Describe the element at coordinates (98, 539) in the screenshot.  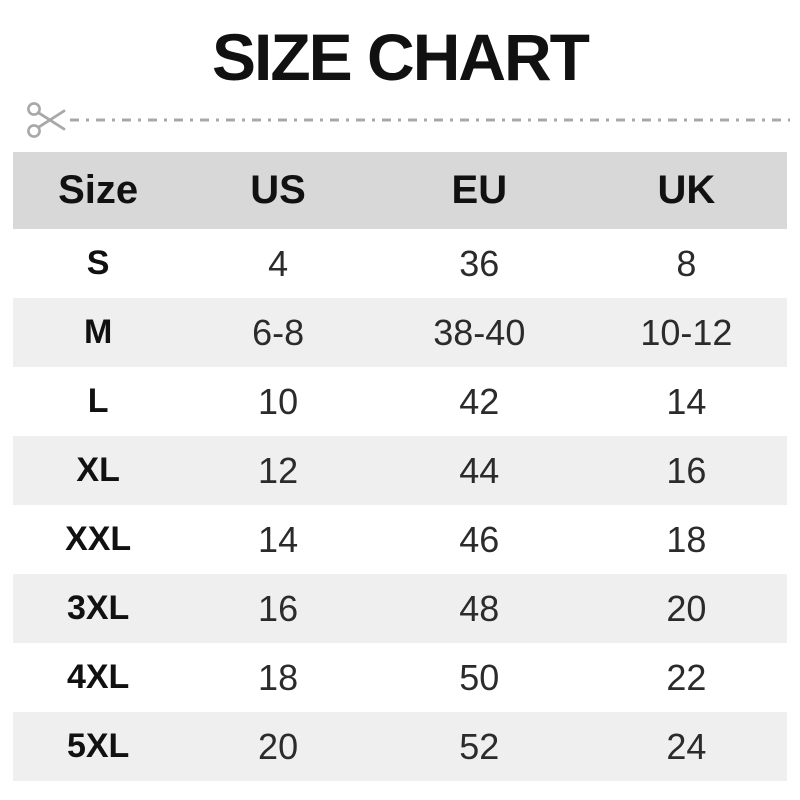
I see `size-cell: XXL` at that location.